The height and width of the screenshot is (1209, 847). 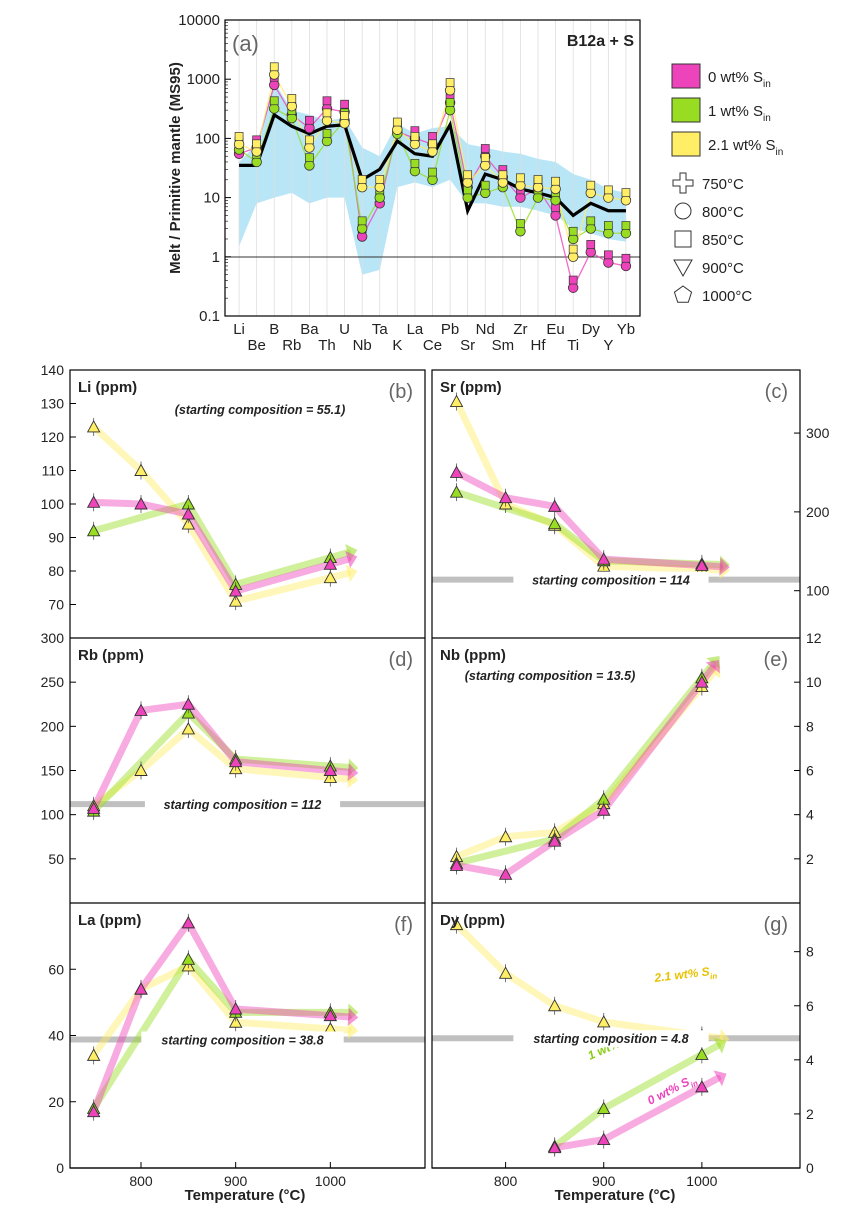 I want to click on y-tick-label: 10000, so click(x=199, y=20).